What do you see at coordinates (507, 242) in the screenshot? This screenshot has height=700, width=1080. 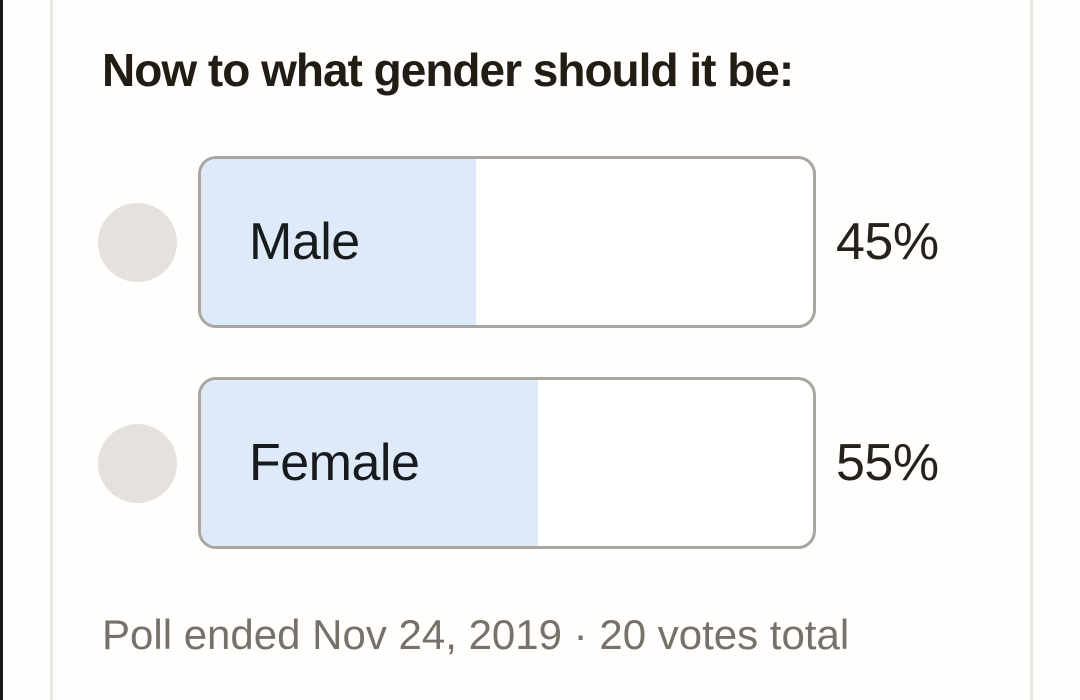 I see `poll-option-male: Male` at bounding box center [507, 242].